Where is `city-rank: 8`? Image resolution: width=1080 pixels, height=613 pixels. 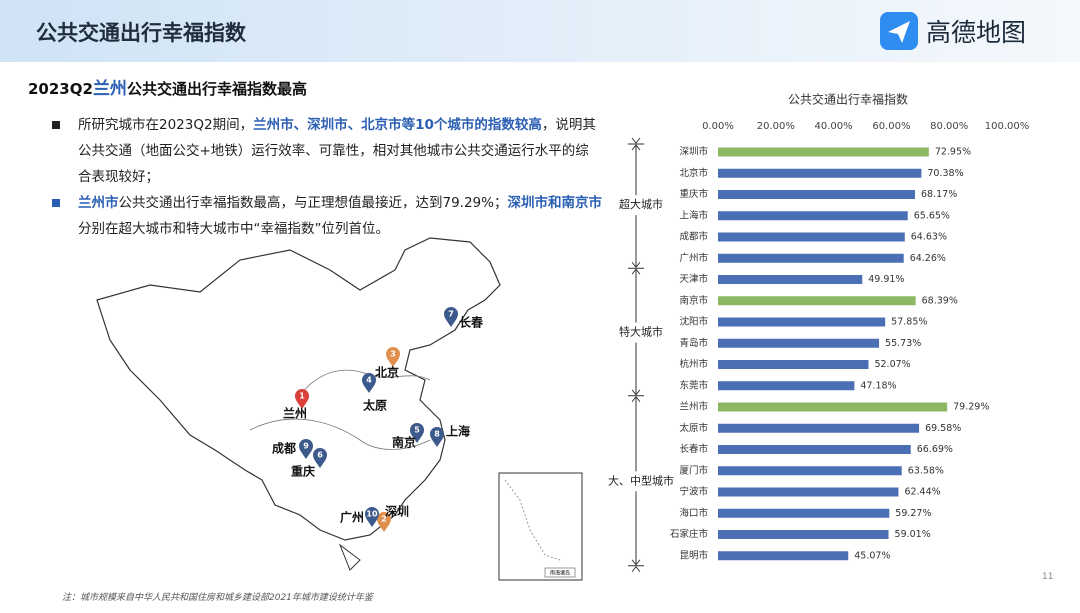
city-rank: 8 is located at coordinates (437, 434).